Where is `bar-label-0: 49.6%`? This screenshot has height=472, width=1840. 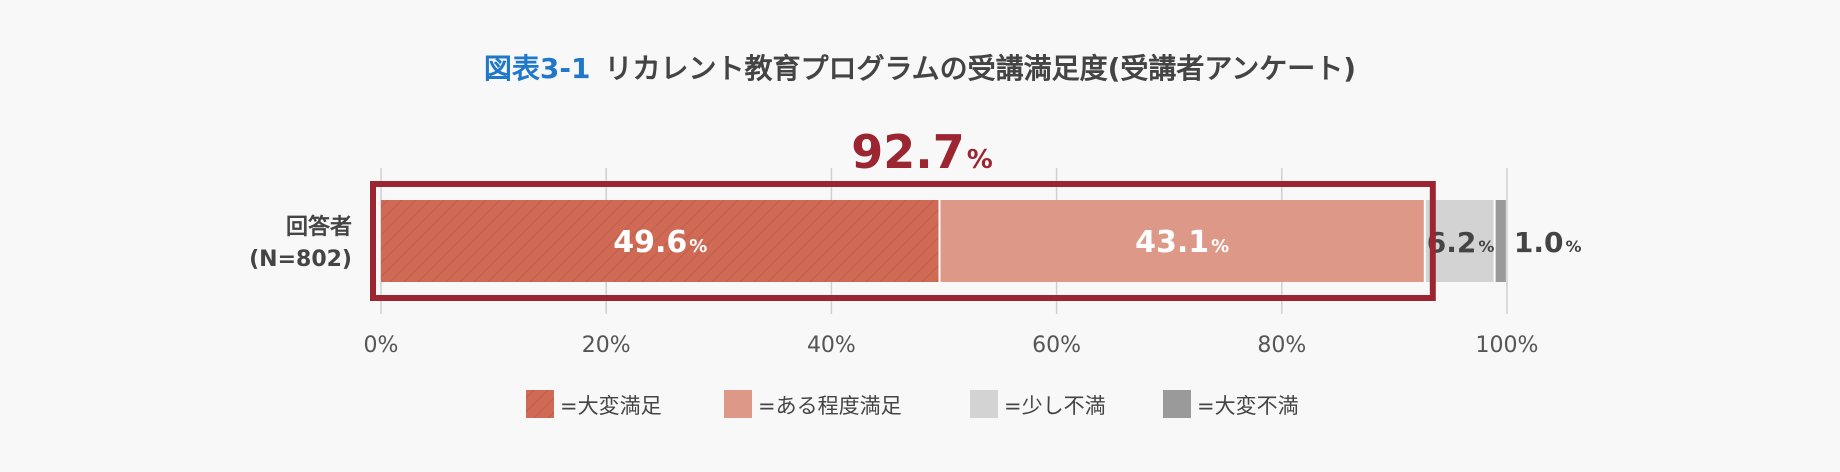 bar-label-0: 49.6% is located at coordinates (660, 242).